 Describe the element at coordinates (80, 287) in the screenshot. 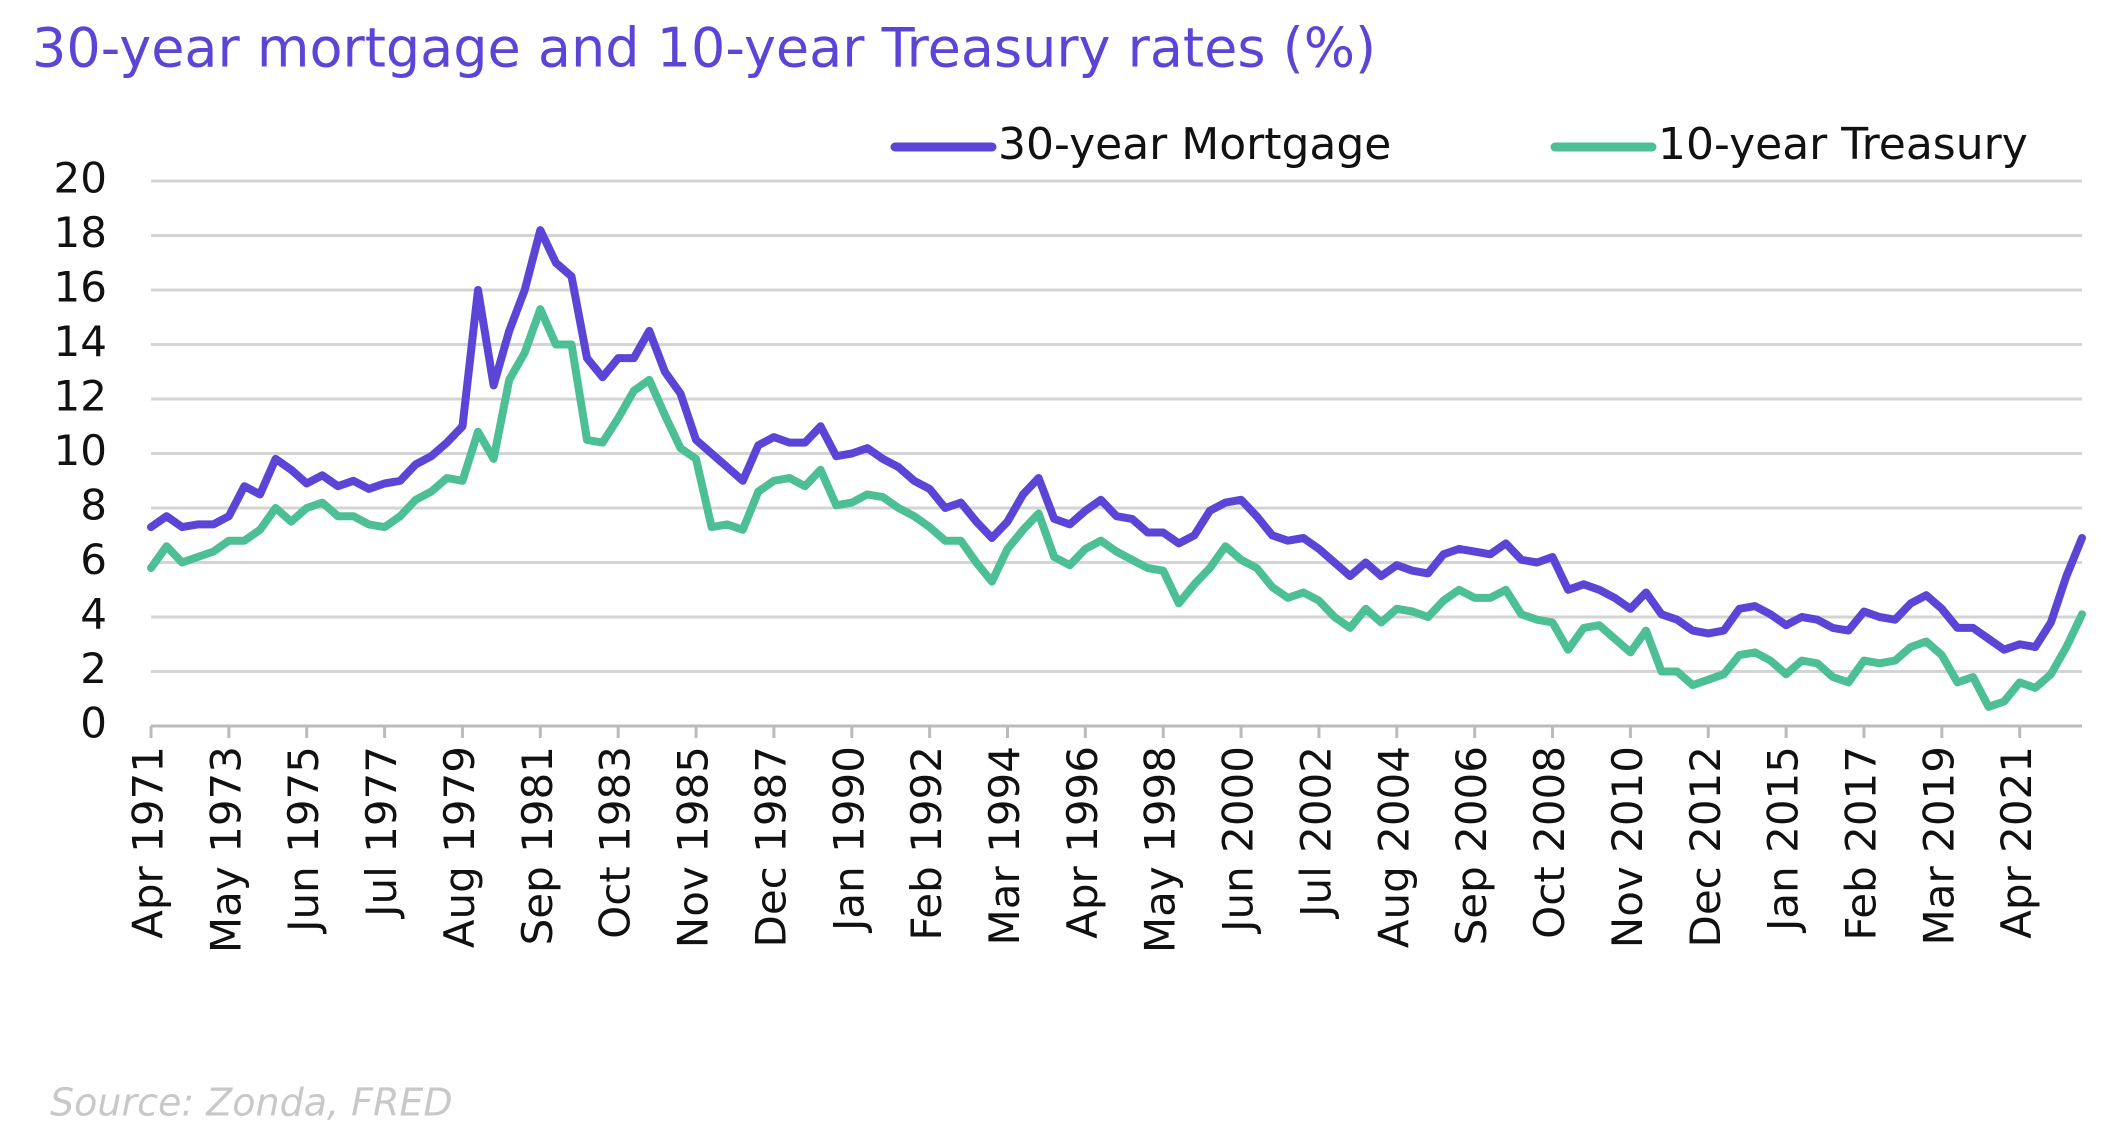

I see `y-tick-label: 16` at that location.